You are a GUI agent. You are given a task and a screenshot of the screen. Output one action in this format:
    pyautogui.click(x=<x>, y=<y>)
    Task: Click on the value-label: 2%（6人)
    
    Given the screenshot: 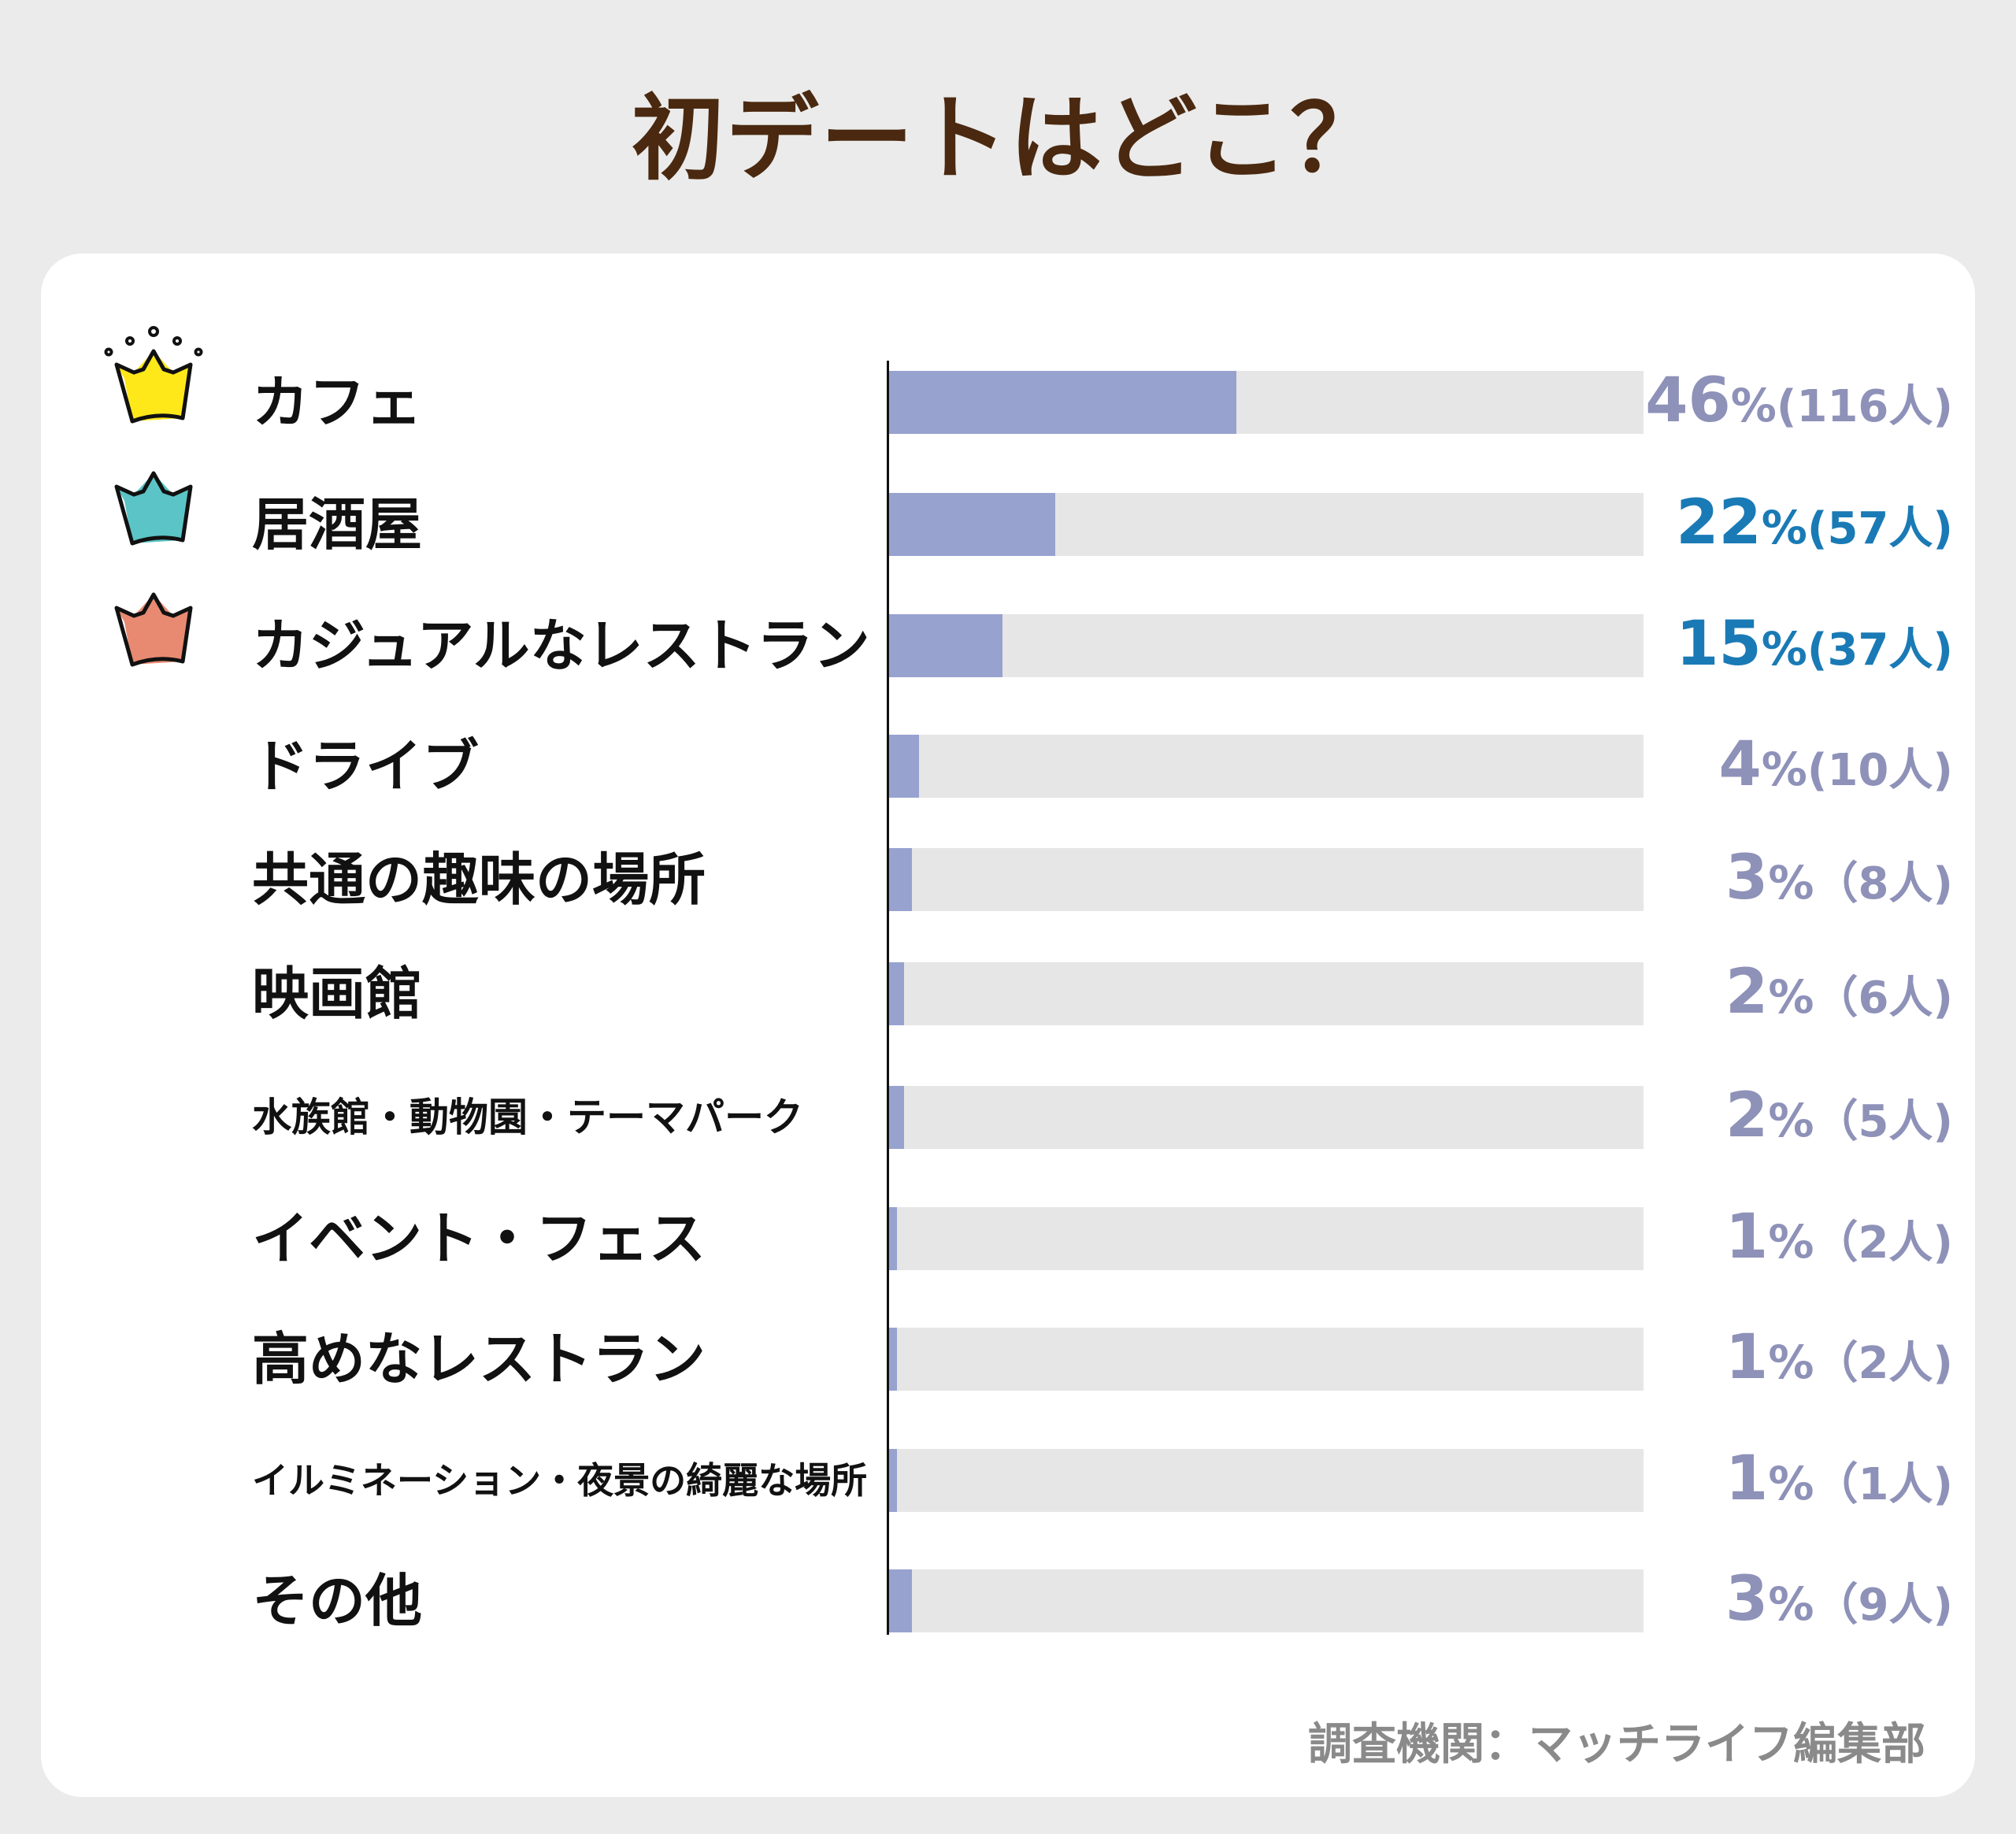 What is the action you would take?
    pyautogui.click(x=1839, y=992)
    